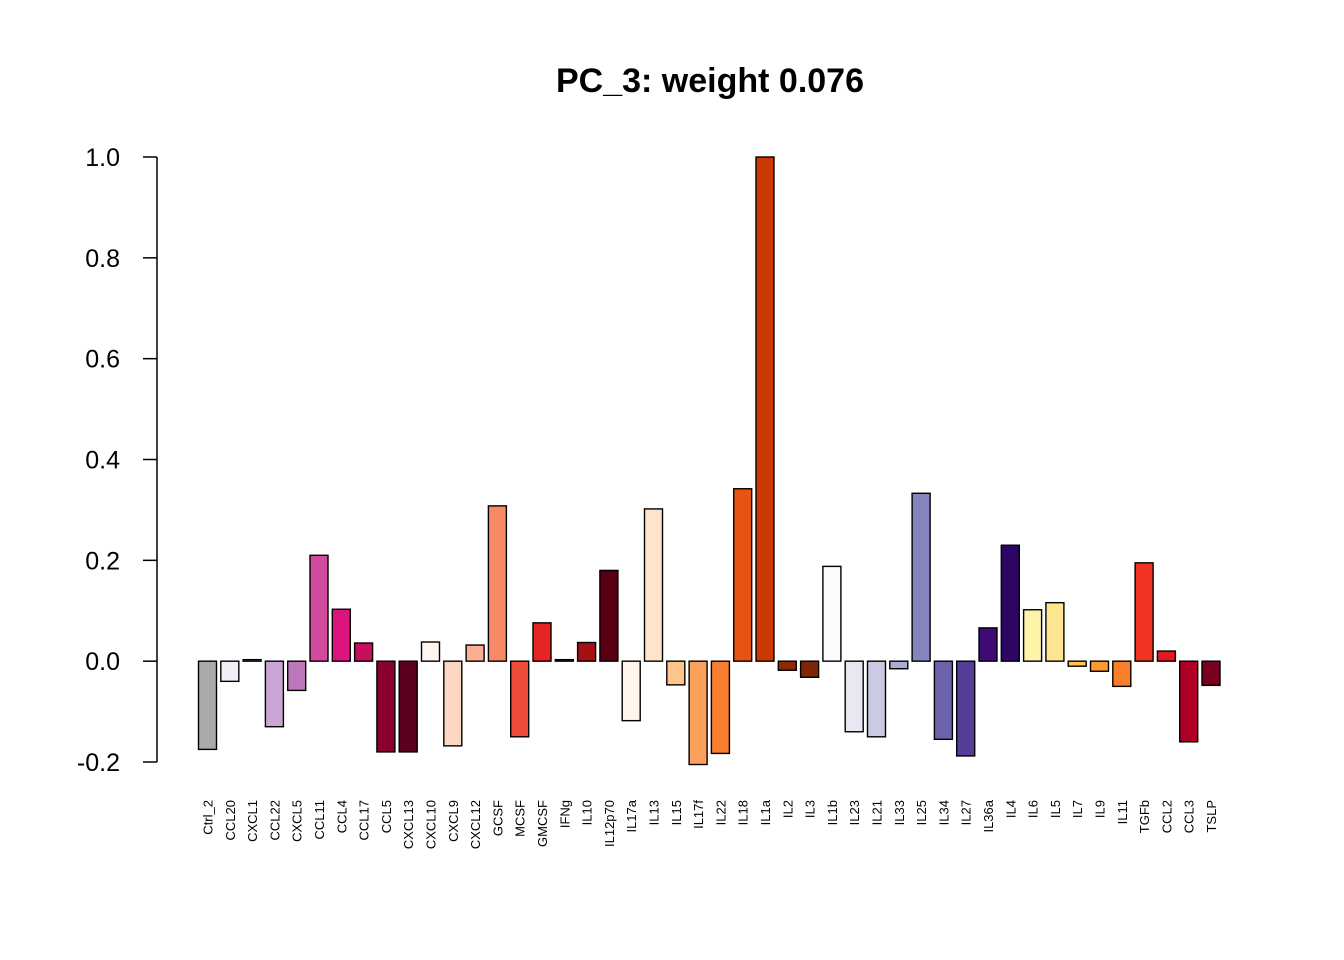 Image resolution: width=1344 pixels, height=960 pixels. Describe the element at coordinates (520, 818) in the screenshot. I see `x-tick-label: MCSF` at that location.